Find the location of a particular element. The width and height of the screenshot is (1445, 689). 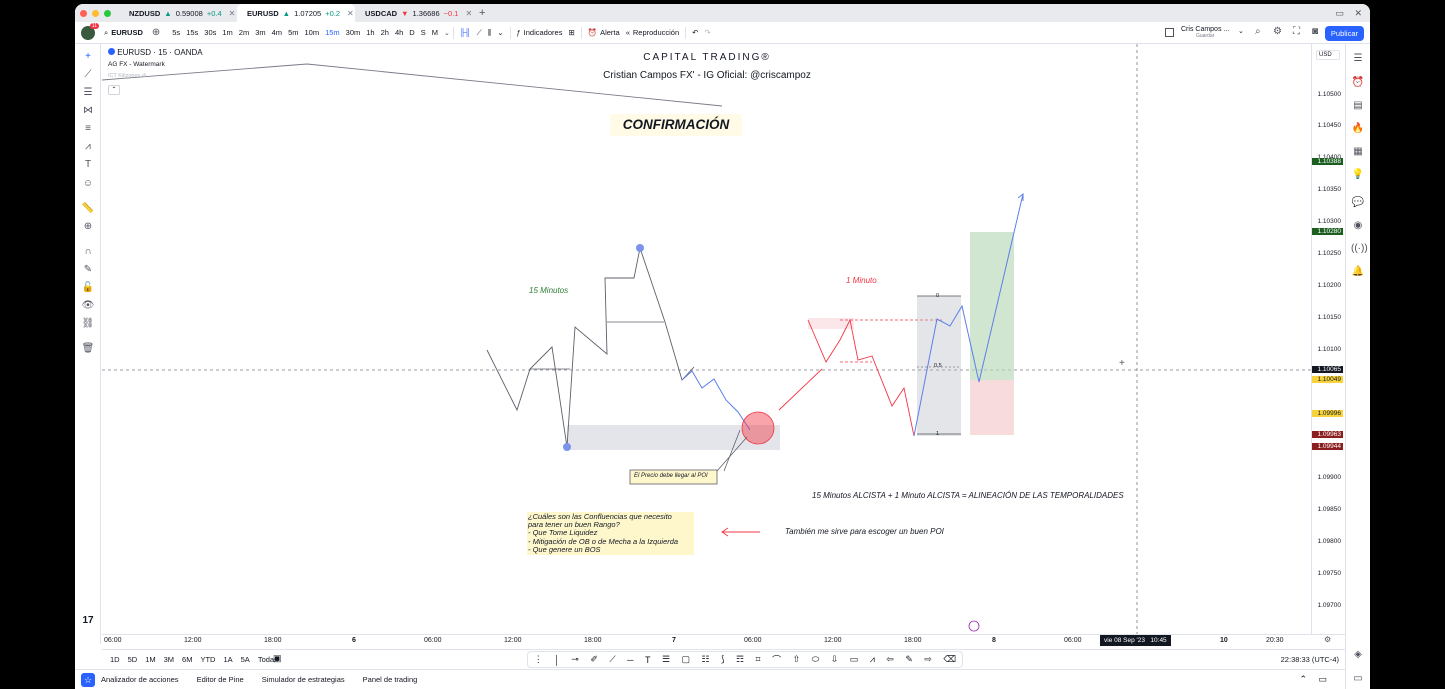

tab-nzdusd: NZDUSD ▲ 0.59008 +0.4 ✕ is located at coordinates (178, 13).